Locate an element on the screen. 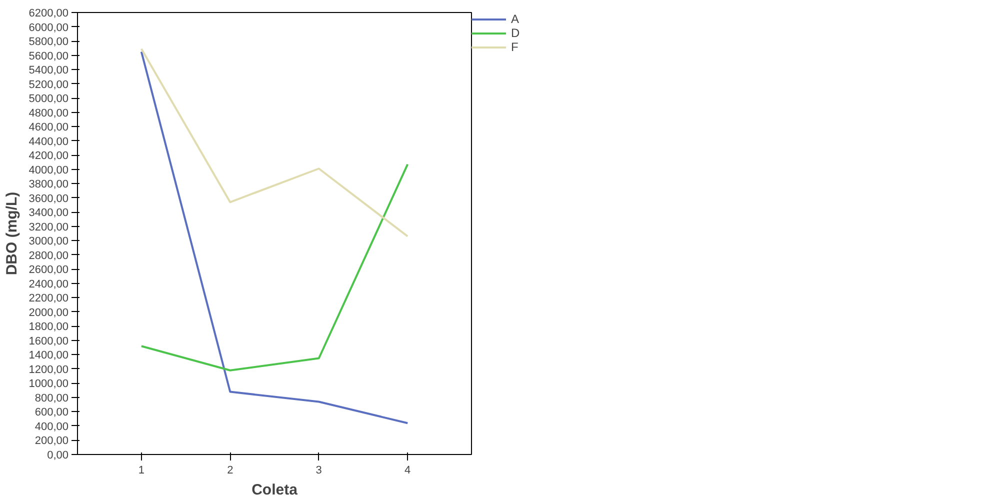 The image size is (996, 501). y-tick-label: 400,00 is located at coordinates (51, 426).